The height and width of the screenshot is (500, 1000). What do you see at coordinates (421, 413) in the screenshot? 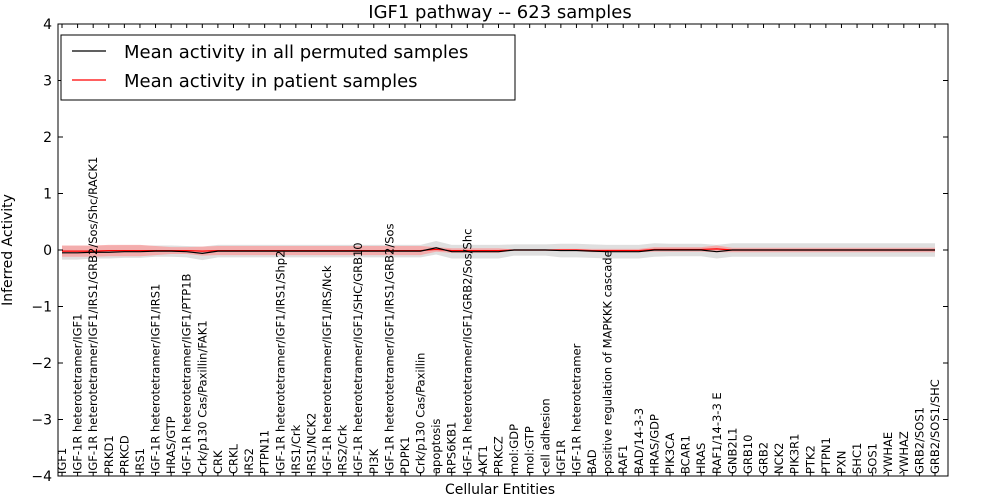
I see `x-tick-label: Crk/p130 Cas/Paxillin` at bounding box center [421, 413].